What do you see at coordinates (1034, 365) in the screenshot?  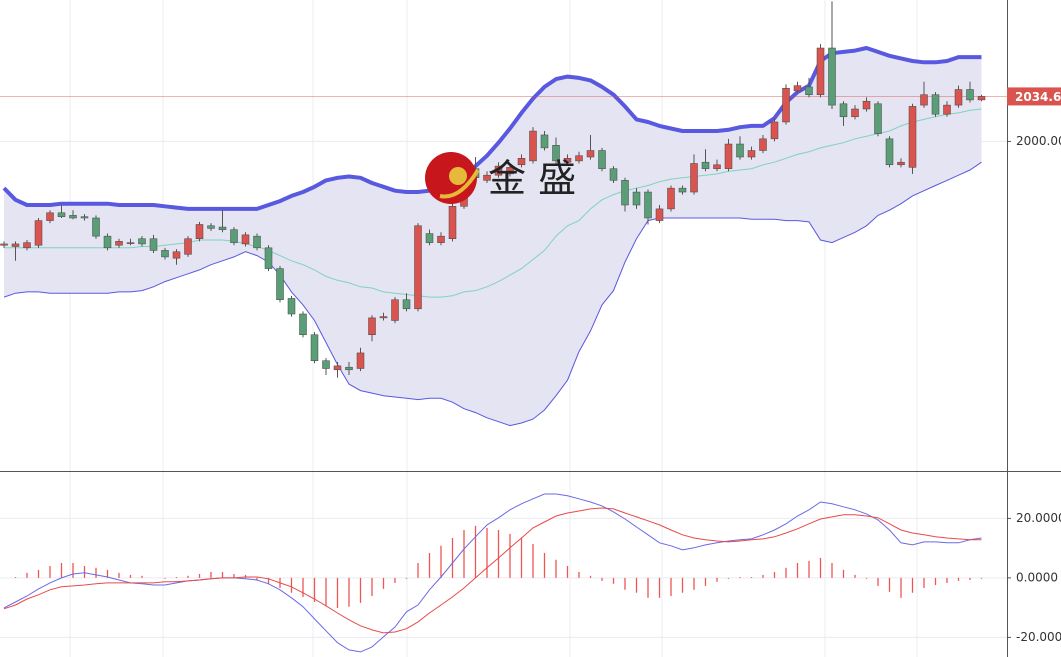 I see `axis-layer: 2000.00 2034.68 20.0000 0.0000 -20.0000` at bounding box center [1034, 365].